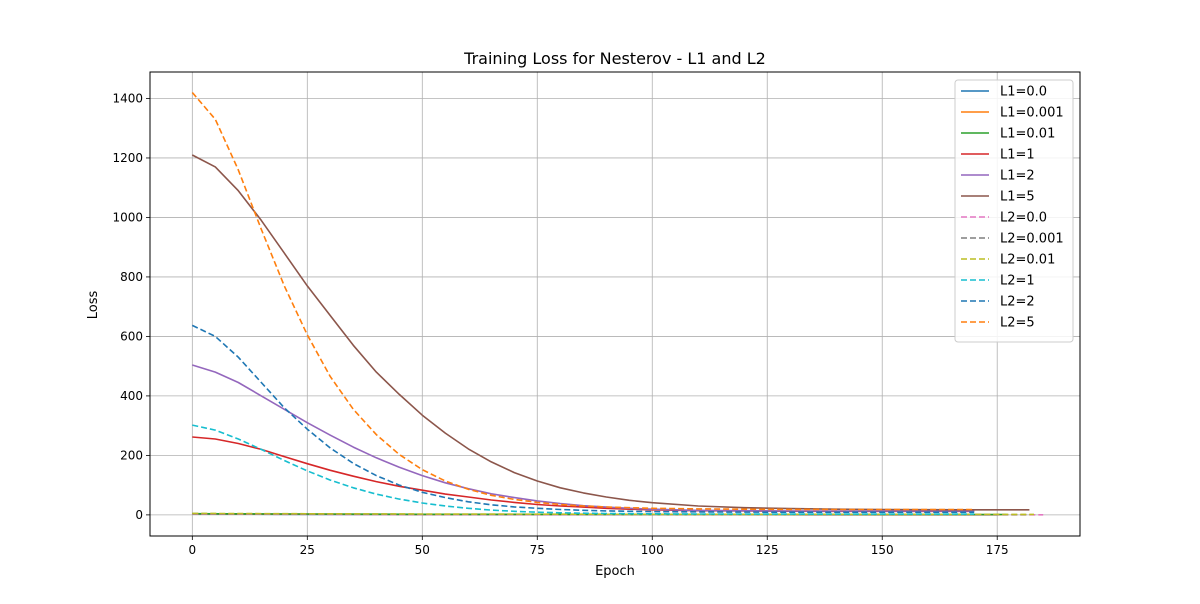 The height and width of the screenshot is (604, 1200). What do you see at coordinates (131, 277) in the screenshot?
I see `y-tick-label: 800` at bounding box center [131, 277].